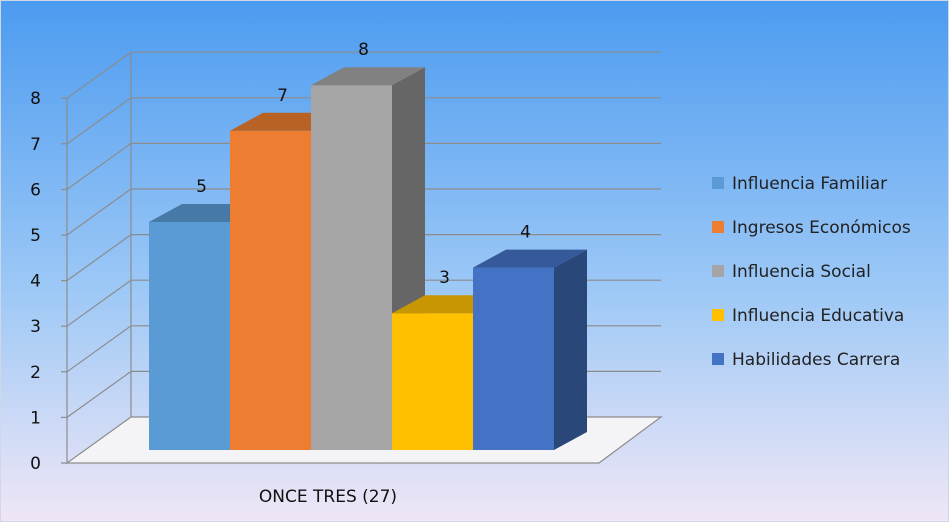 The width and height of the screenshot is (949, 522). I want to click on legend-label: Influencia Educativa, so click(818, 316).